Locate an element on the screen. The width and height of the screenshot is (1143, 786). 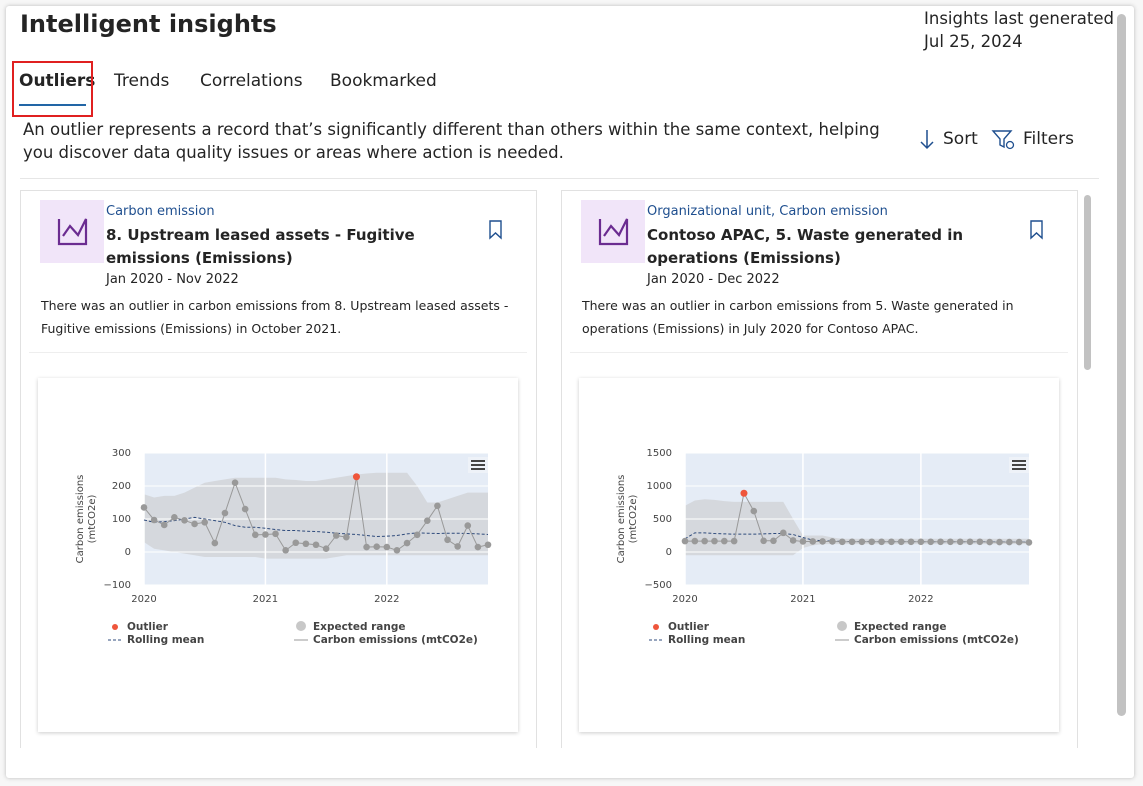
y-axis-label: (mtCO2e) is located at coordinates (92, 518).